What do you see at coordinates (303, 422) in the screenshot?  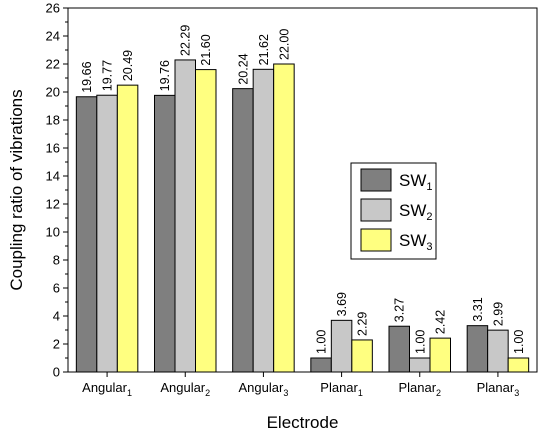 I see `x-axis-title: Electrode` at bounding box center [303, 422].